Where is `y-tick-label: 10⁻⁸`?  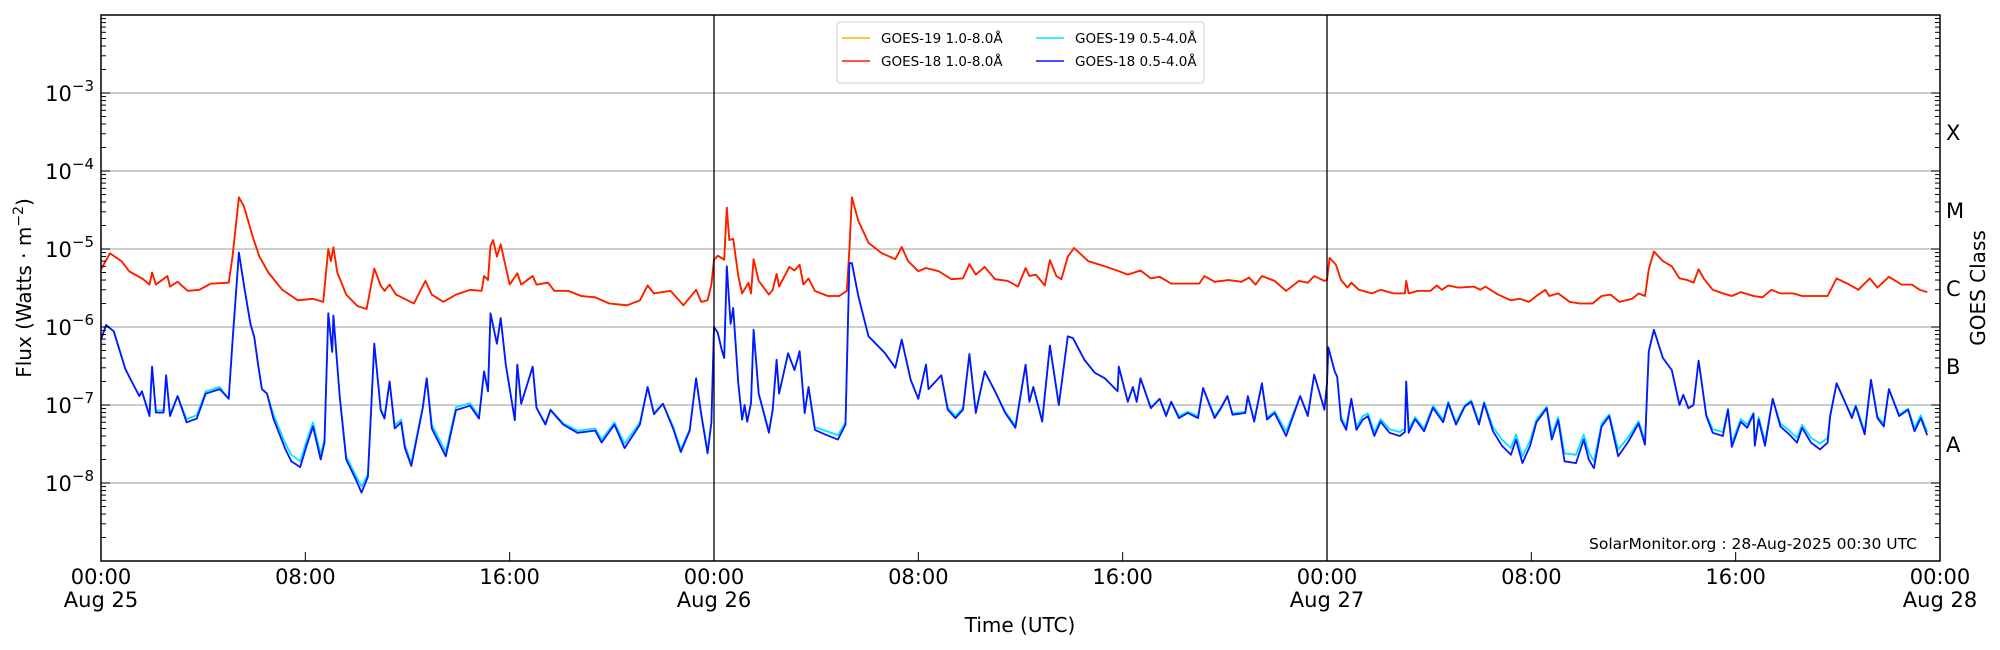 y-tick-label: 10⁻⁸ is located at coordinates (69, 481).